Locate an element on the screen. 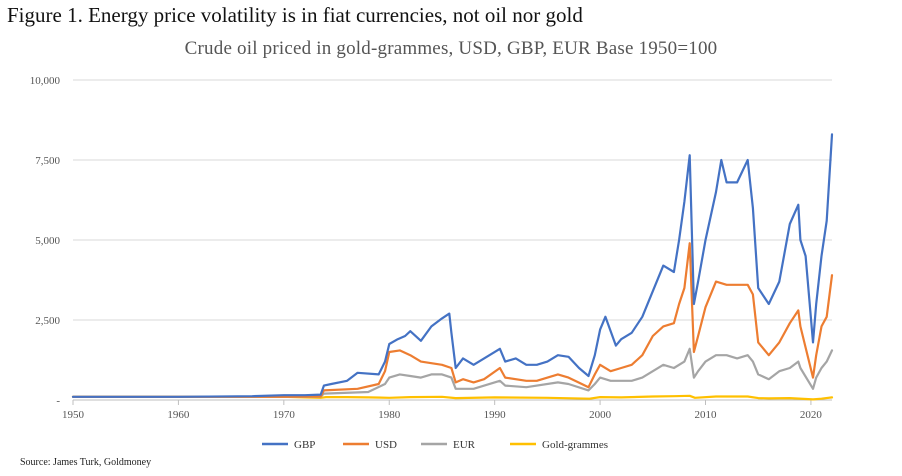 This screenshot has height=476, width=902. series-line-eur is located at coordinates (452, 372).